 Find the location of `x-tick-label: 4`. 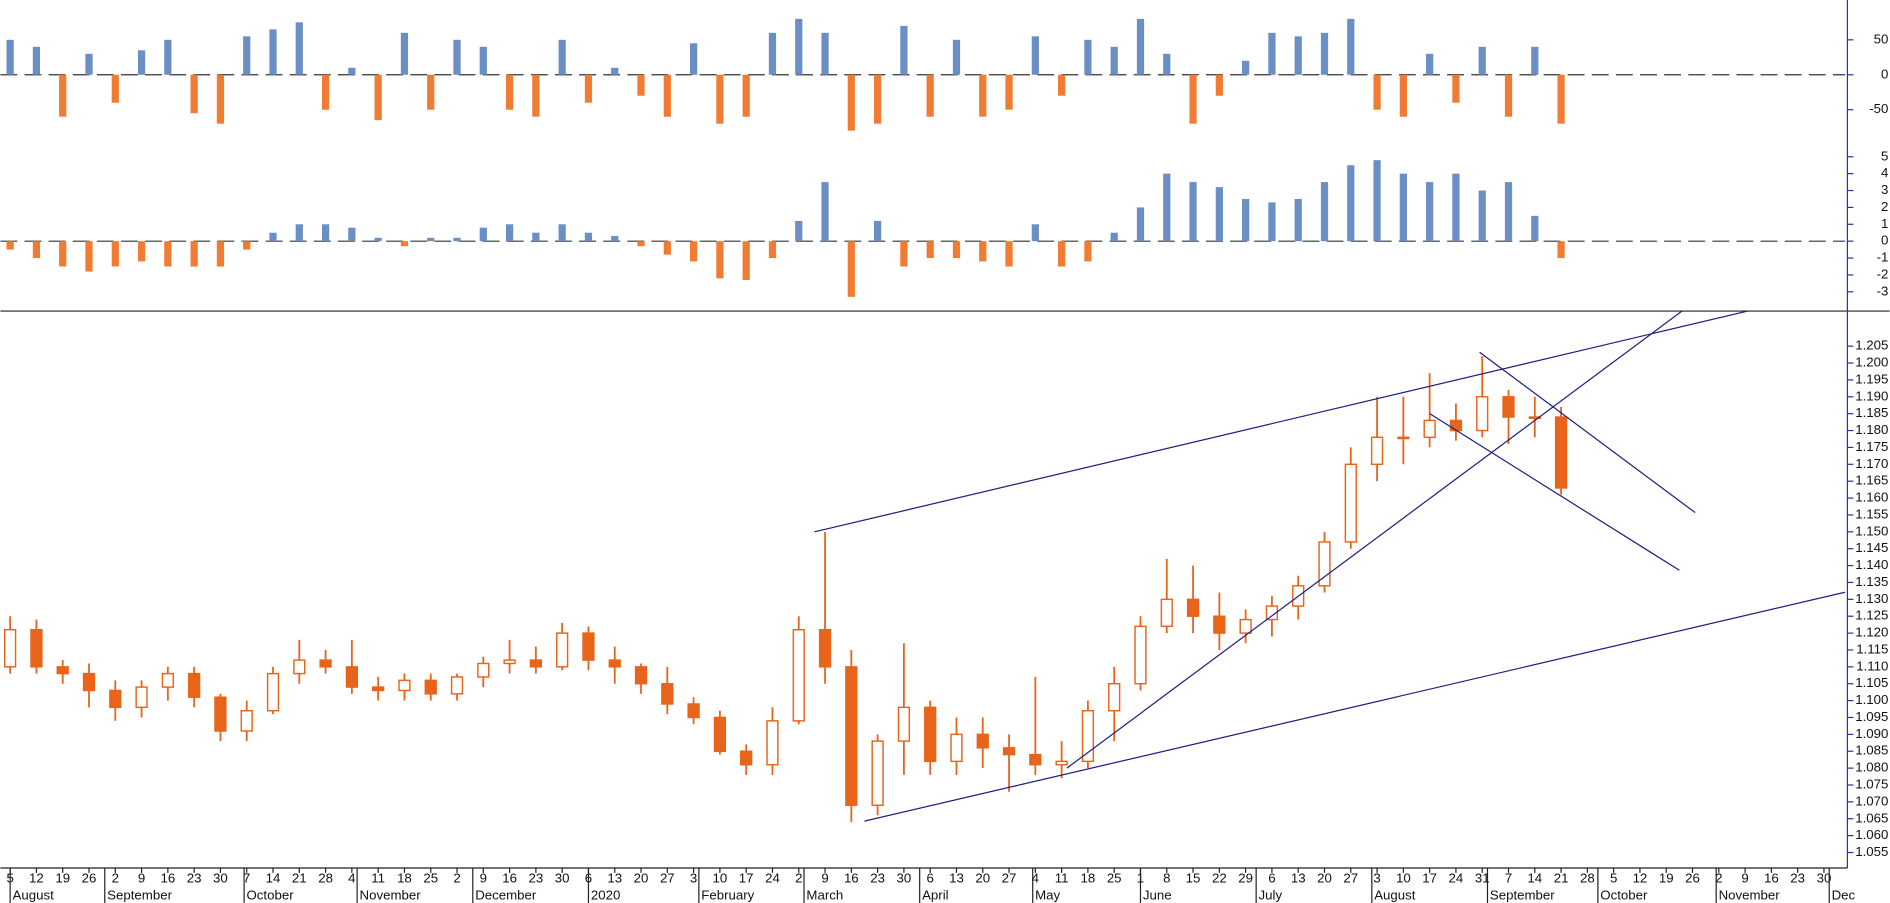

x-tick-label: 4 is located at coordinates (351, 877).